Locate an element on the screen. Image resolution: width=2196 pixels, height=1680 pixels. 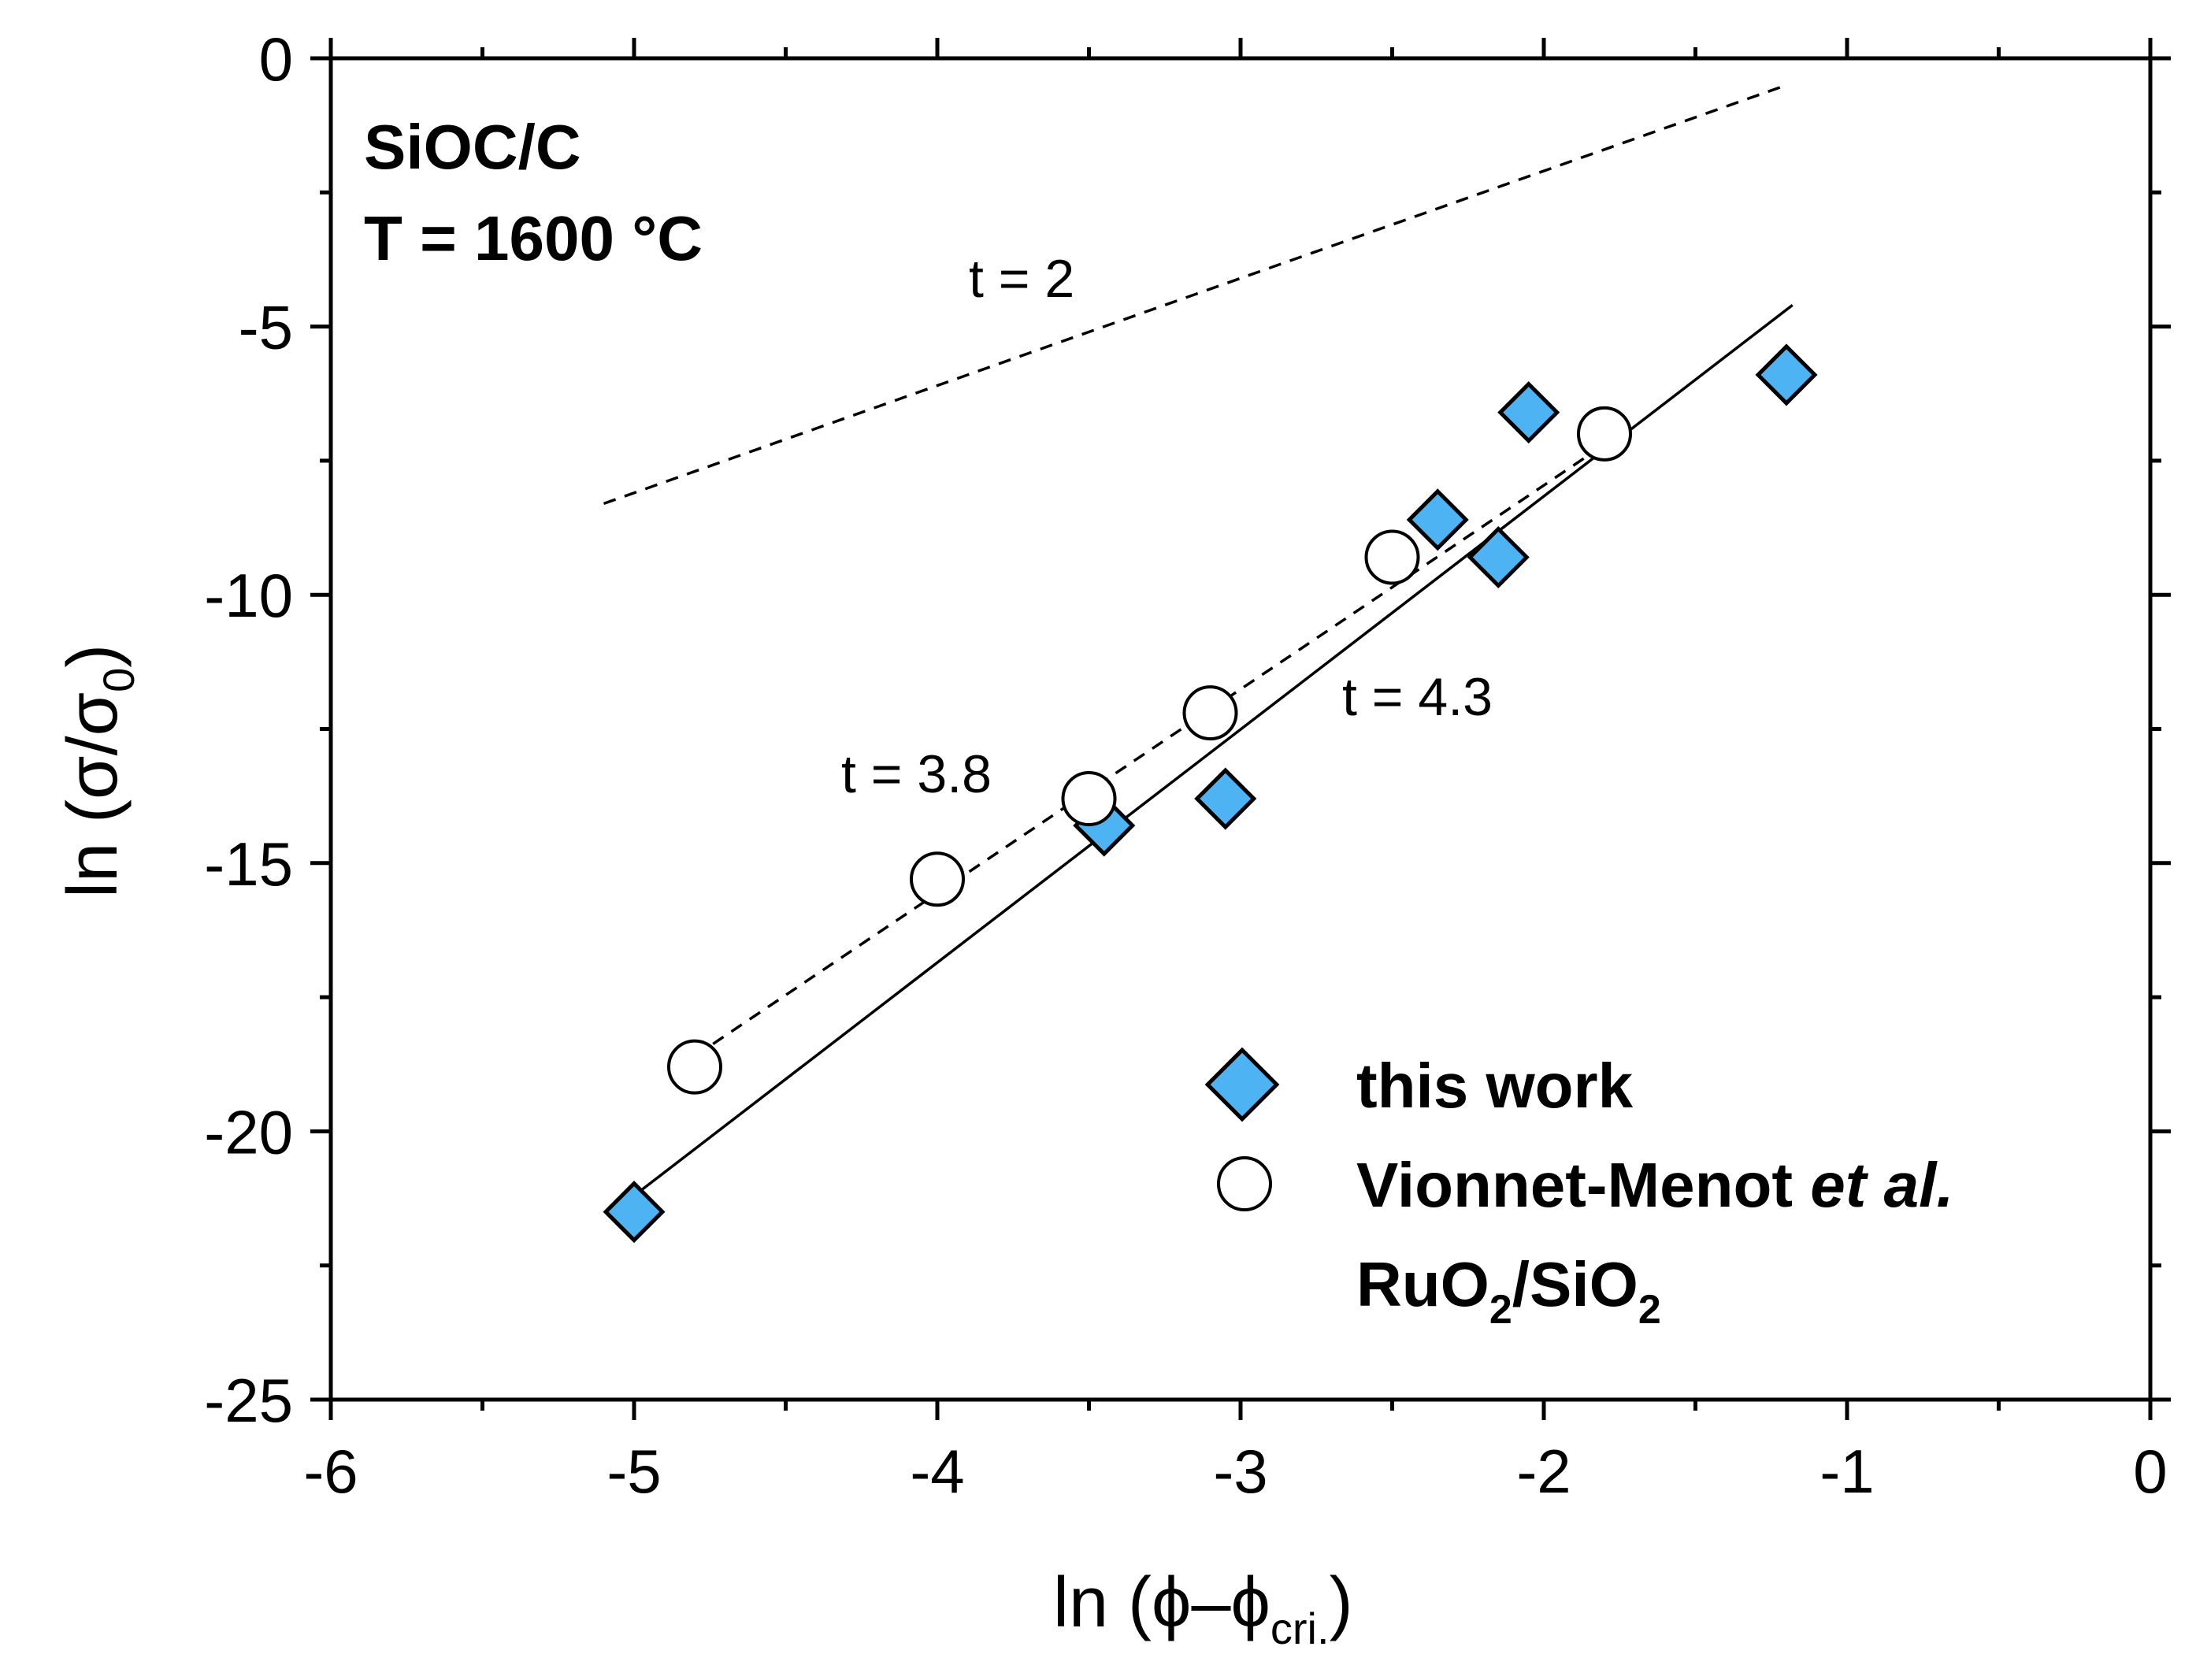
legend-label-vionnet: Vionnet-Menot et al. is located at coordinates (1655, 1185).